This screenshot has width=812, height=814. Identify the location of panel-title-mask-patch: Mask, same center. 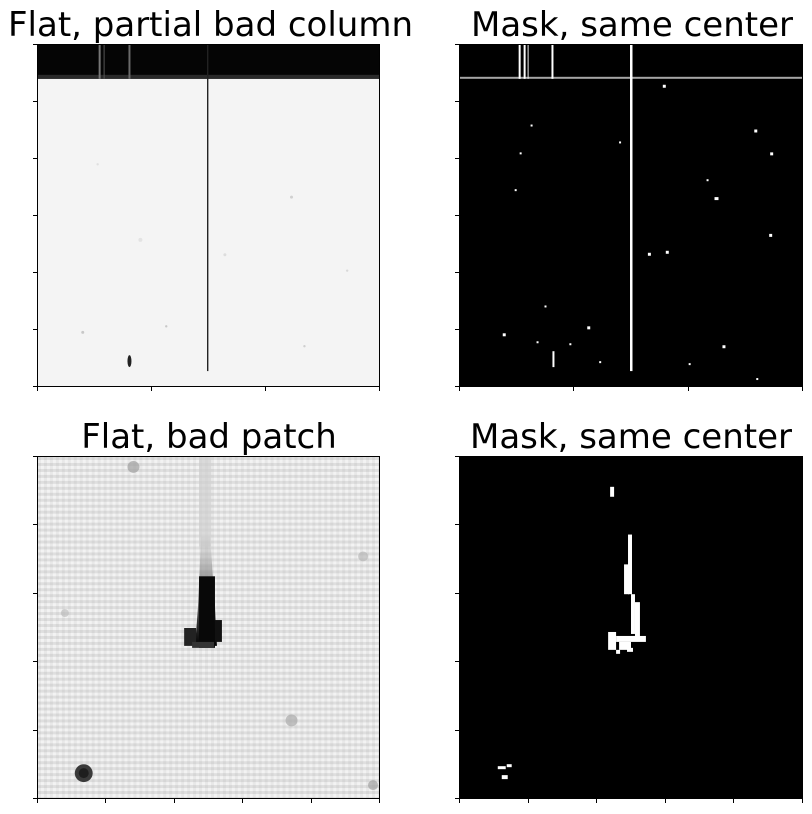
(631, 437).